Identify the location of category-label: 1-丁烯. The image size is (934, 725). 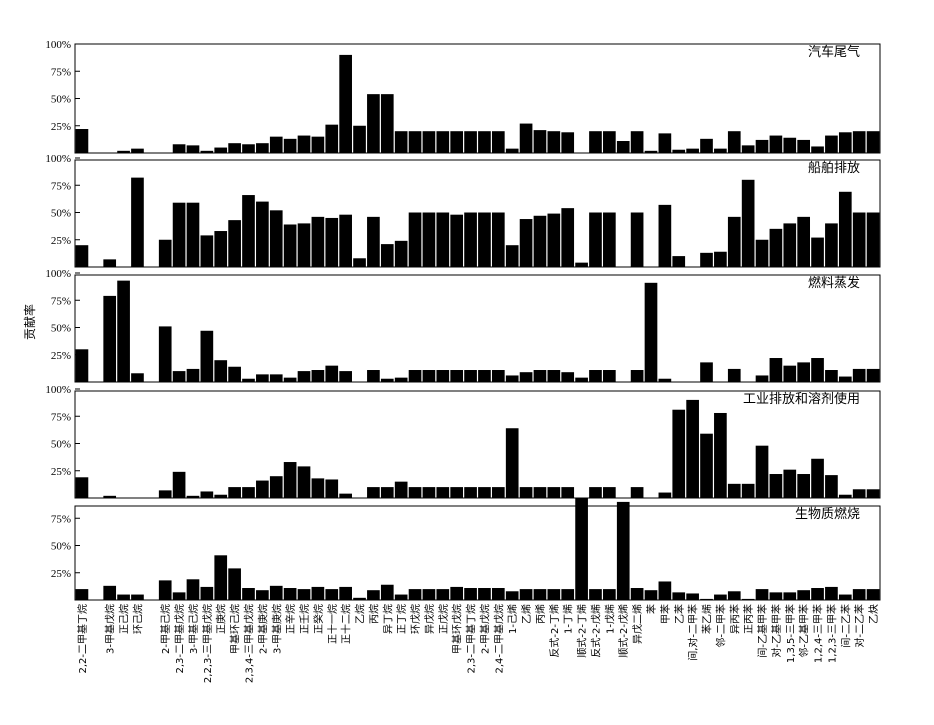
(568, 619).